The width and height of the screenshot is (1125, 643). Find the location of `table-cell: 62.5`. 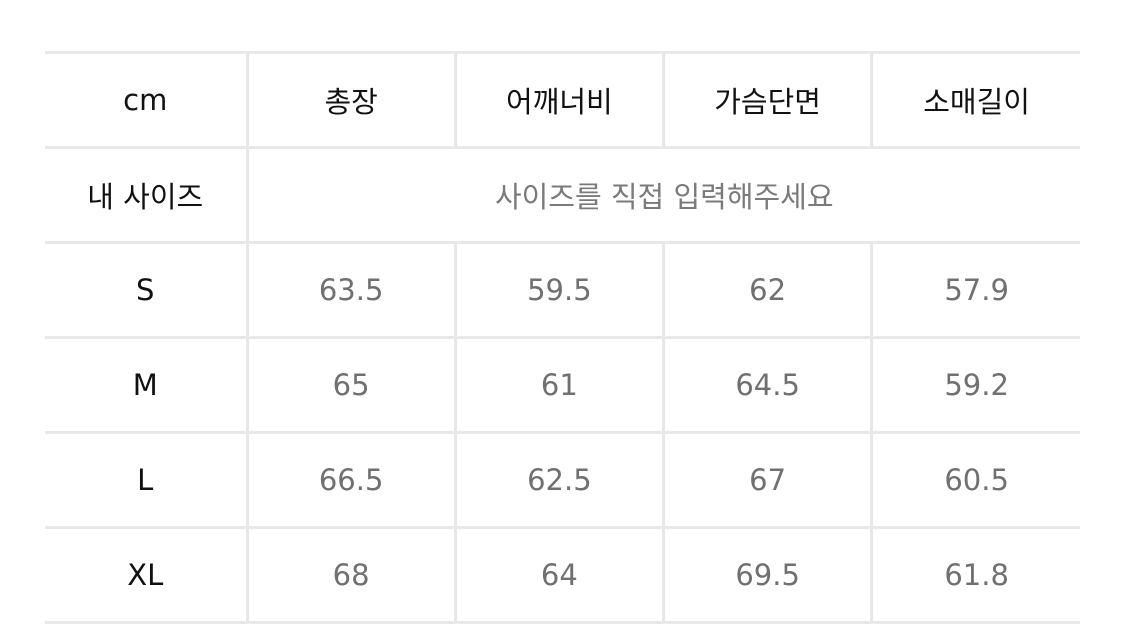

table-cell: 62.5 is located at coordinates (559, 480).